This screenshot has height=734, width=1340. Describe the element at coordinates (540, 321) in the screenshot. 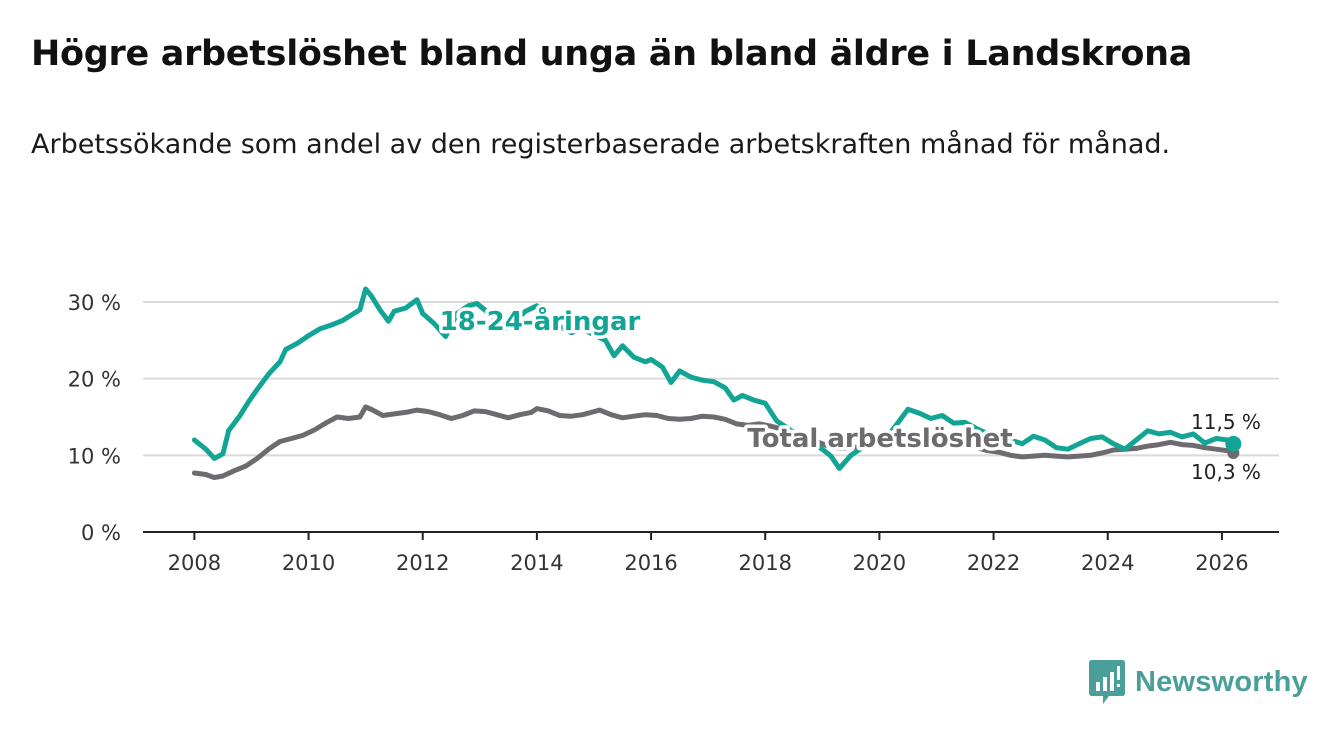

I see `series-label-youth: 18-24-åringar` at that location.